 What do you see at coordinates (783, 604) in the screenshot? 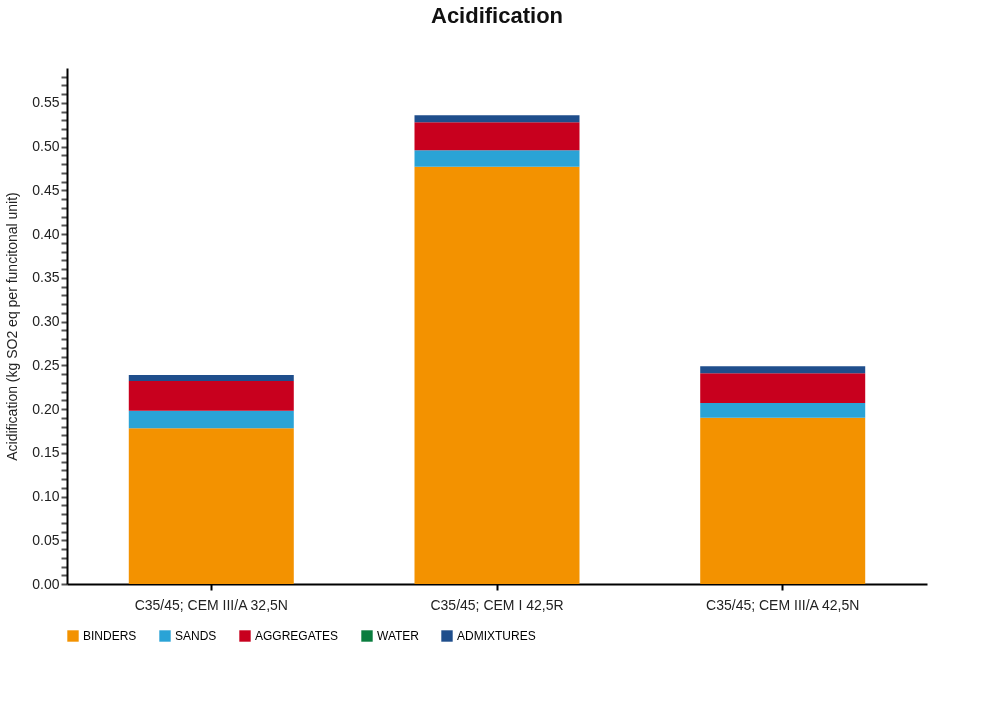
I see `x-tick-label: C35/45; CEM III/A 42,5N` at bounding box center [783, 604].